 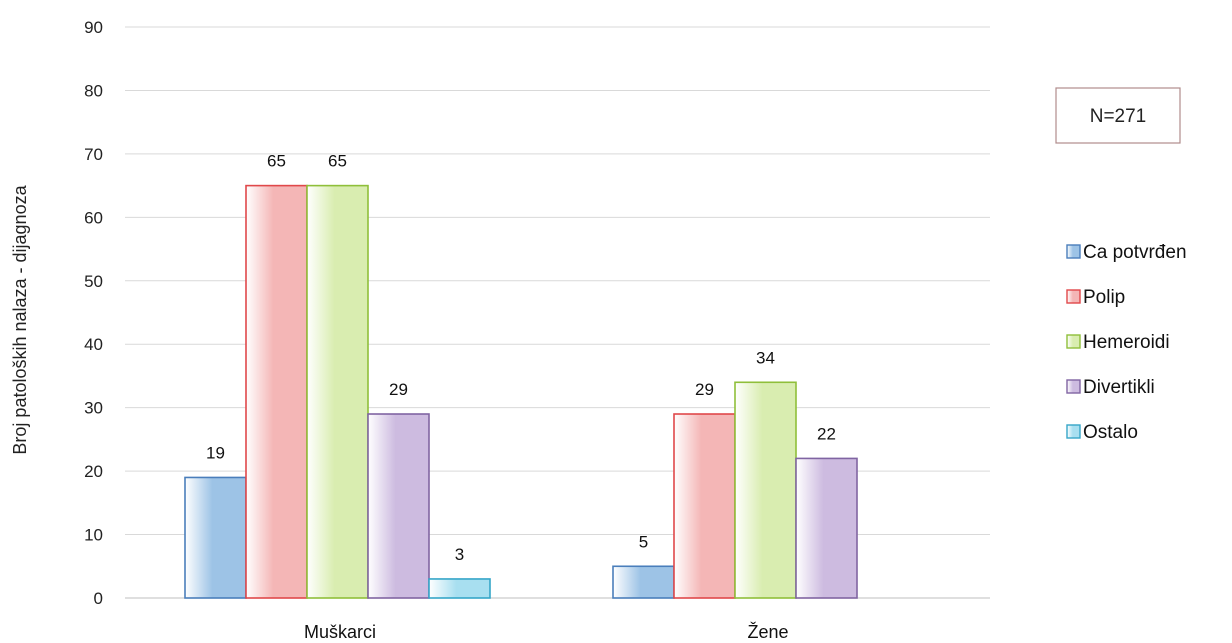 What do you see at coordinates (93, 217) in the screenshot?
I see `y-tick-label: 60` at bounding box center [93, 217].